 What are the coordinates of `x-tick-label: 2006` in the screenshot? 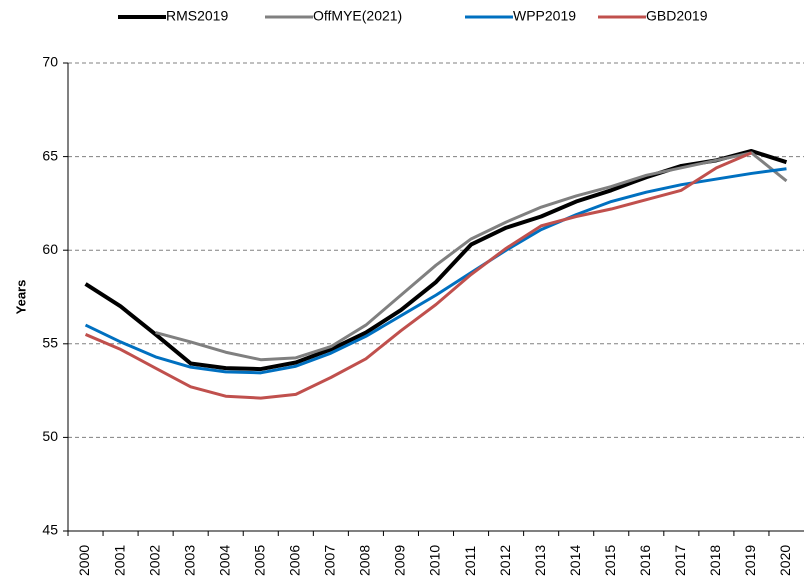 It's located at (295, 560).